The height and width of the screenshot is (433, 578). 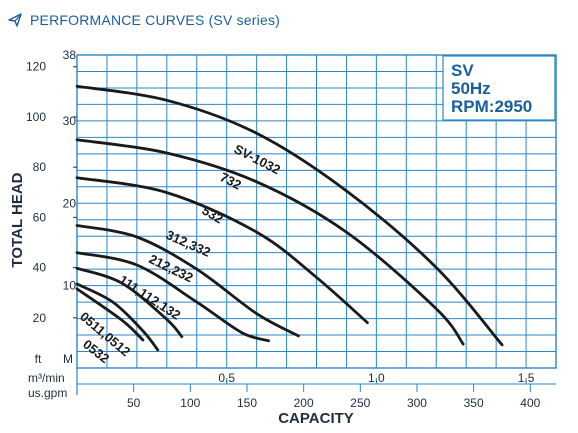 I want to click on y-axis-label: TOTAL HEAD, so click(x=17, y=219).